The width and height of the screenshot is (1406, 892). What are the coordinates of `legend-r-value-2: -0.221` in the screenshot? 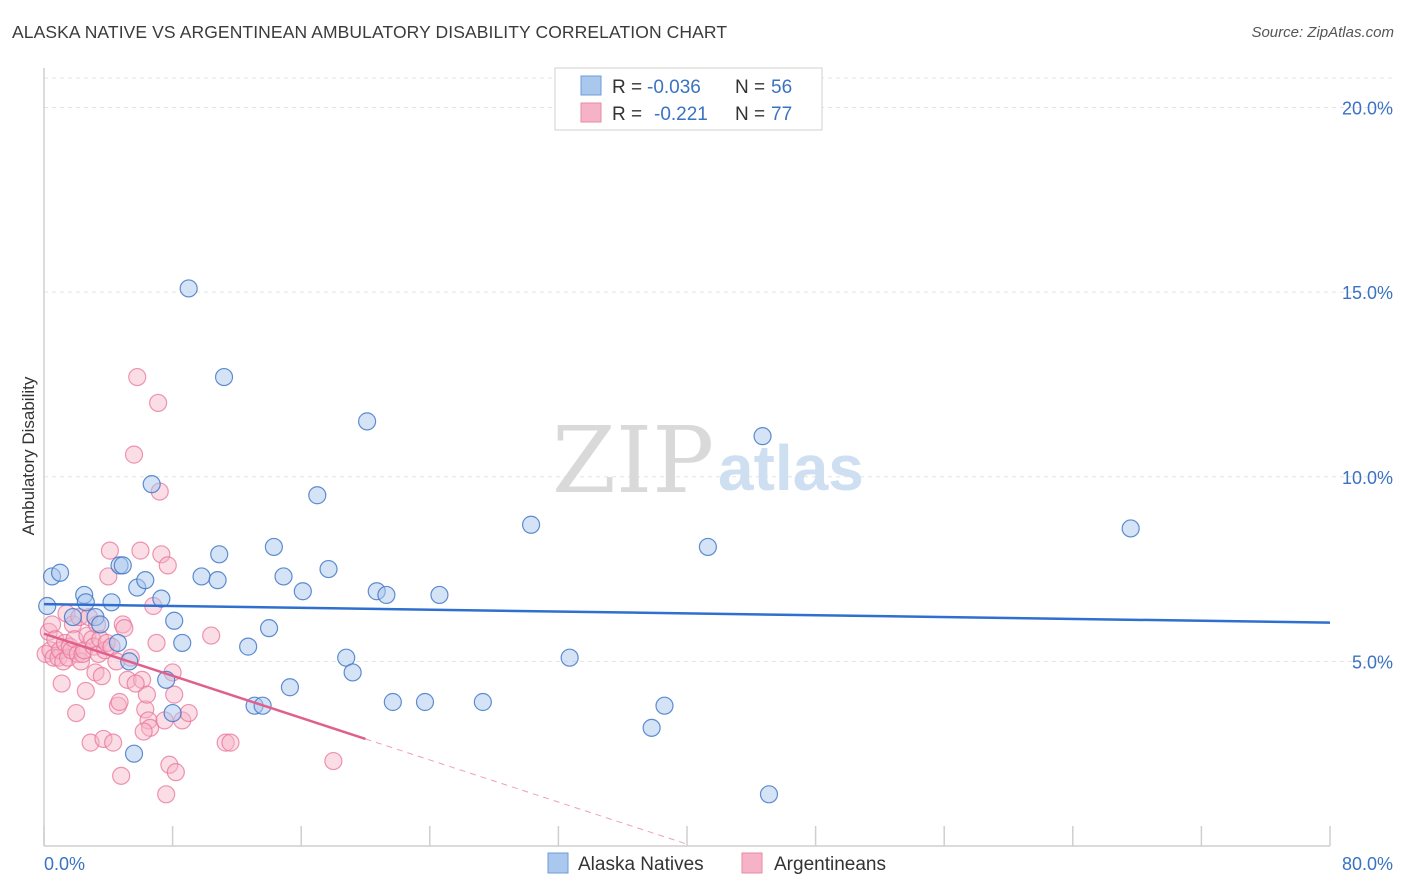 It's located at (681, 114).